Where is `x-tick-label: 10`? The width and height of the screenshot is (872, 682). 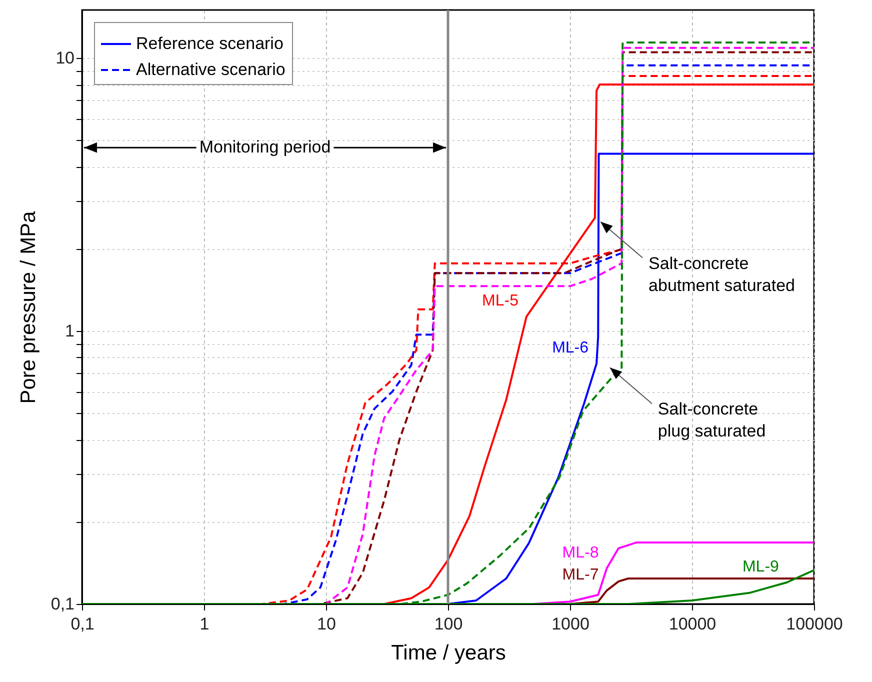
x-tick-label: 10 is located at coordinates (326, 624).